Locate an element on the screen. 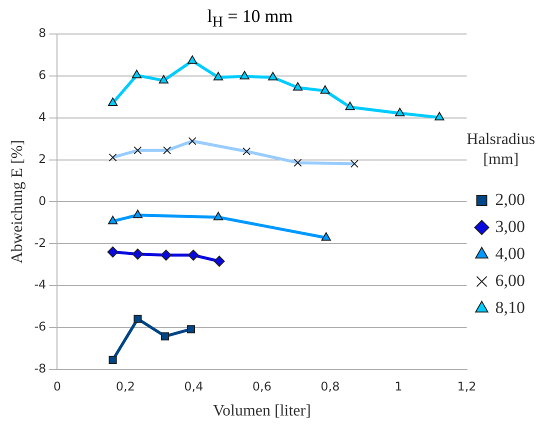  y-tick-label: -6 is located at coordinates (40, 327).